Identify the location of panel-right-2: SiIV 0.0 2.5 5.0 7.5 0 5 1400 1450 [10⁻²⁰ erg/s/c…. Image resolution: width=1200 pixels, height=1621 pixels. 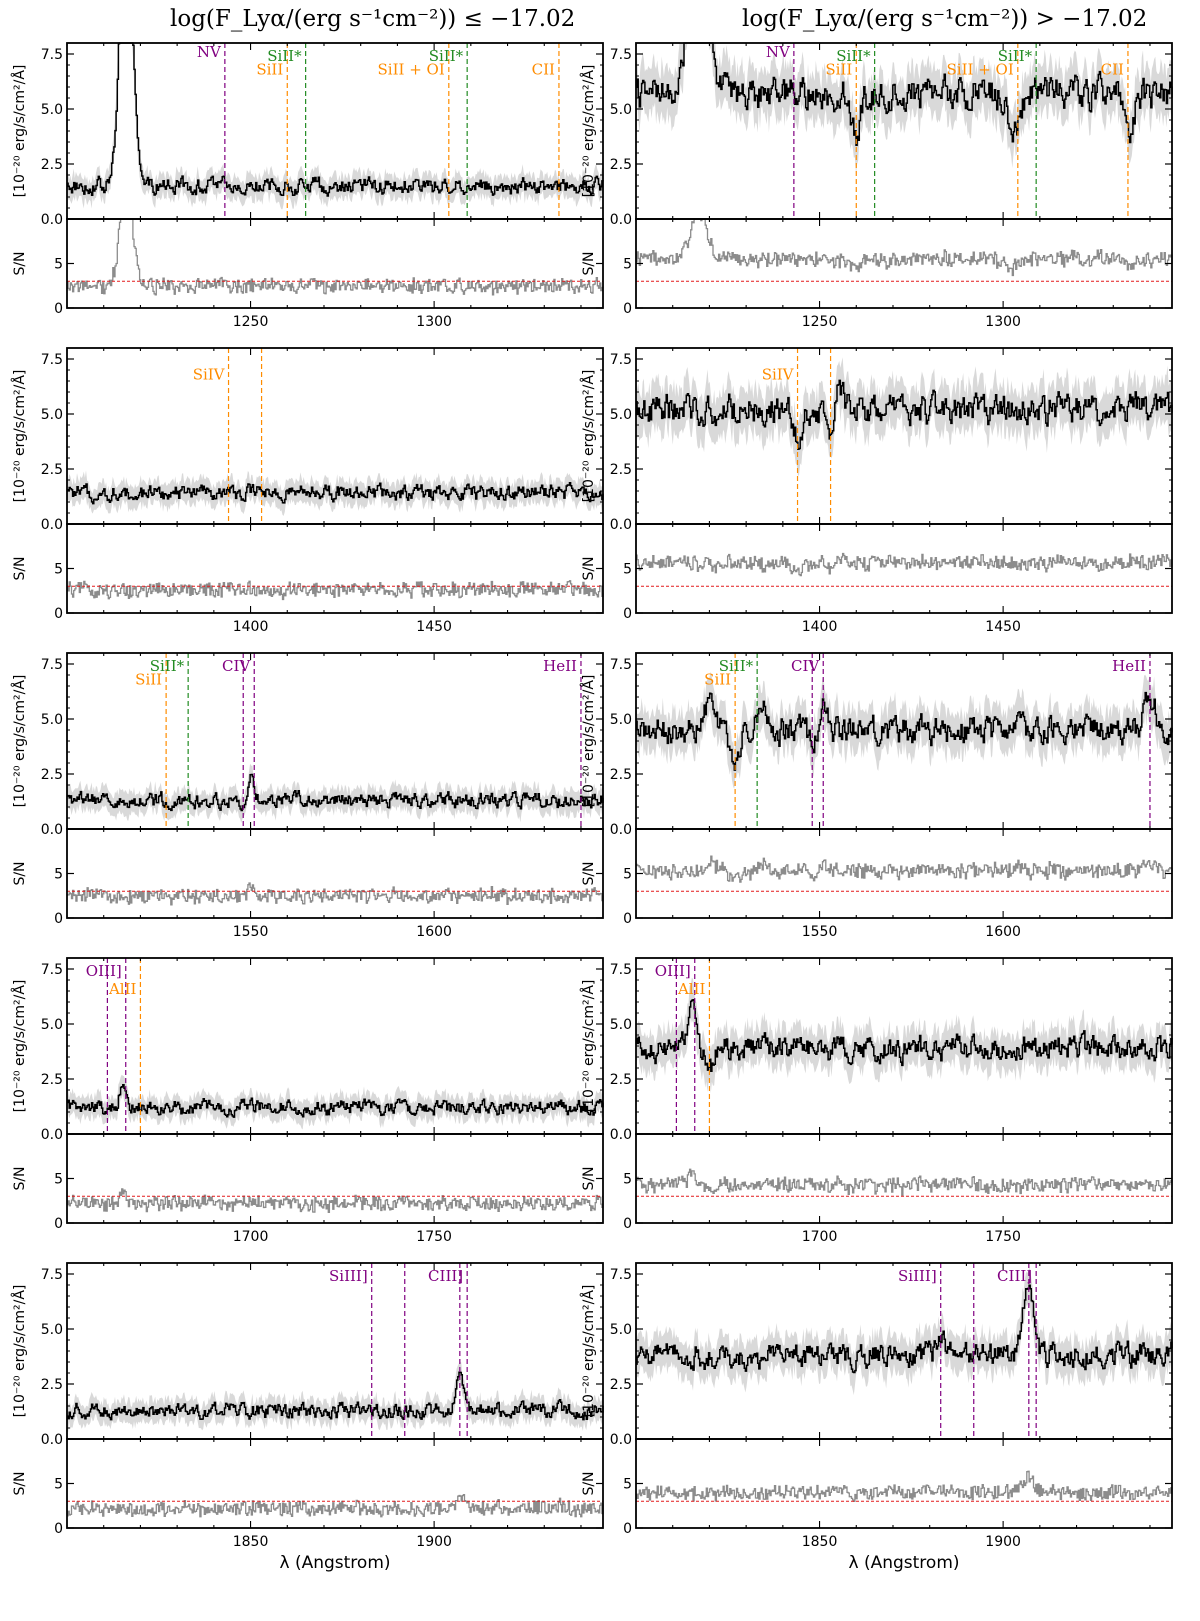
(876, 491).